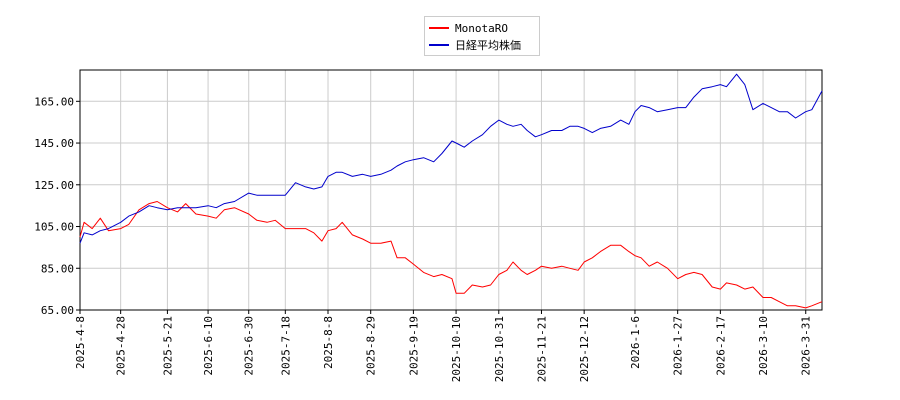 Image resolution: width=900 pixels, height=400 pixels. Describe the element at coordinates (439, 28) in the screenshot. I see `legend-swatch-red` at that location.